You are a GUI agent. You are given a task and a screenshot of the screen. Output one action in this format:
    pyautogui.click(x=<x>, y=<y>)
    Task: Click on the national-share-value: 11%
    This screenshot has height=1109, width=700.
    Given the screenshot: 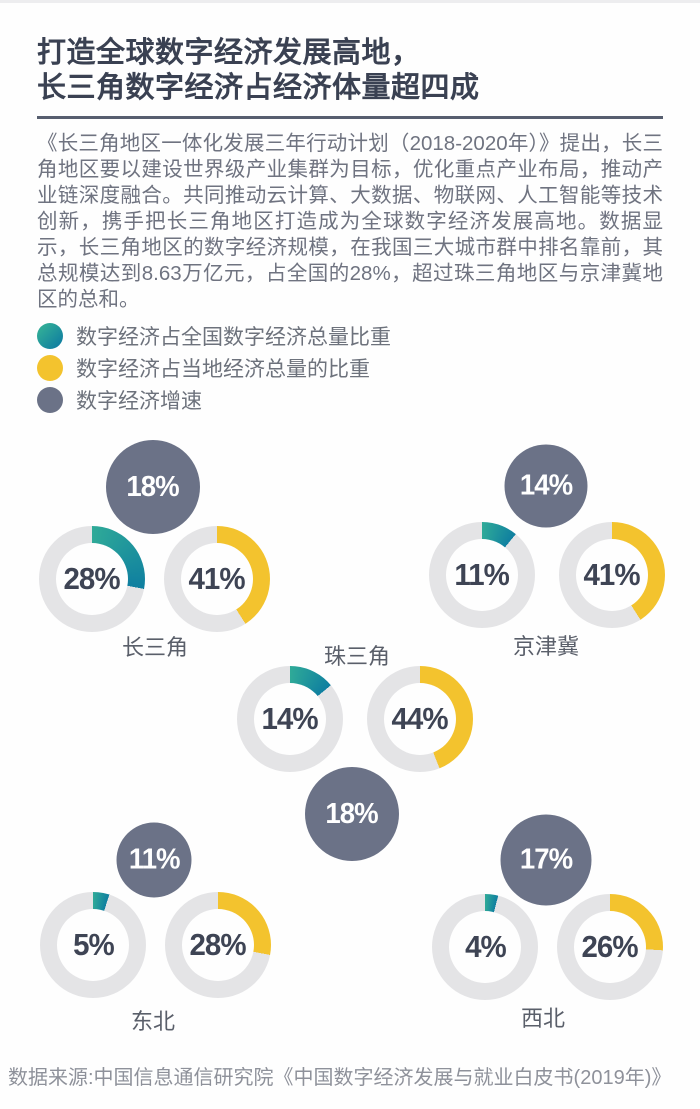 What is the action you would take?
    pyautogui.click(x=482, y=574)
    